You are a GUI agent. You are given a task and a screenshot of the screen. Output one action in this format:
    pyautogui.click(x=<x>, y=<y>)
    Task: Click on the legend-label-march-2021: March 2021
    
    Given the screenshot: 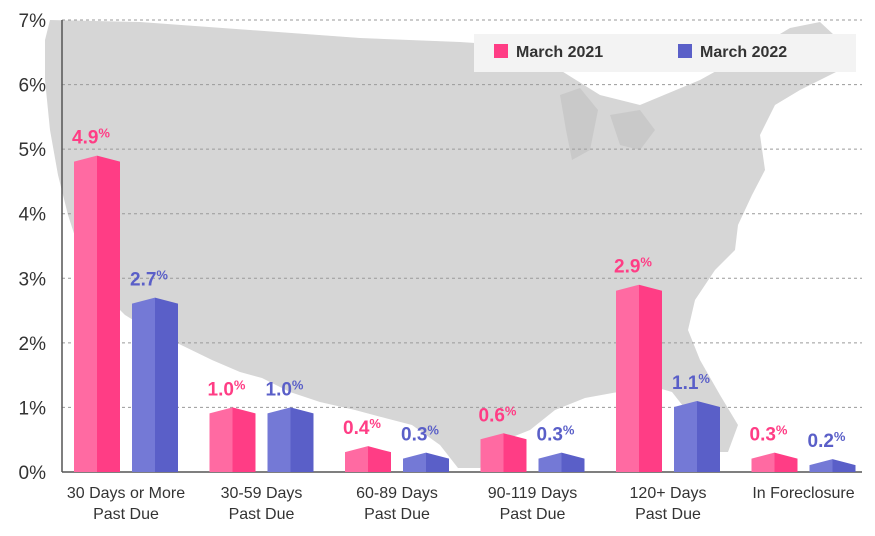 What is the action you would take?
    pyautogui.click(x=559, y=52)
    